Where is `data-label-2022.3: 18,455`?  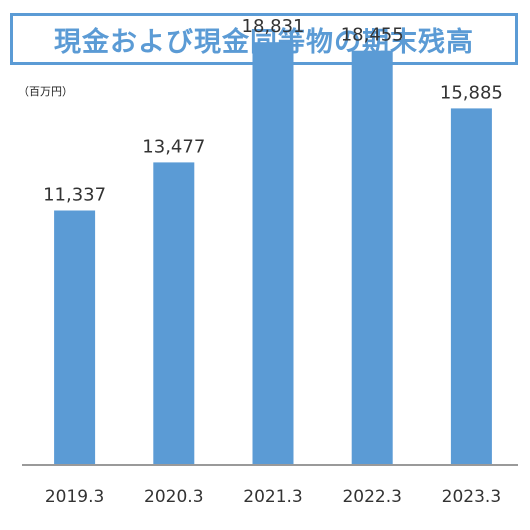
data-label-2022.3: 18,455 is located at coordinates (372, 35).